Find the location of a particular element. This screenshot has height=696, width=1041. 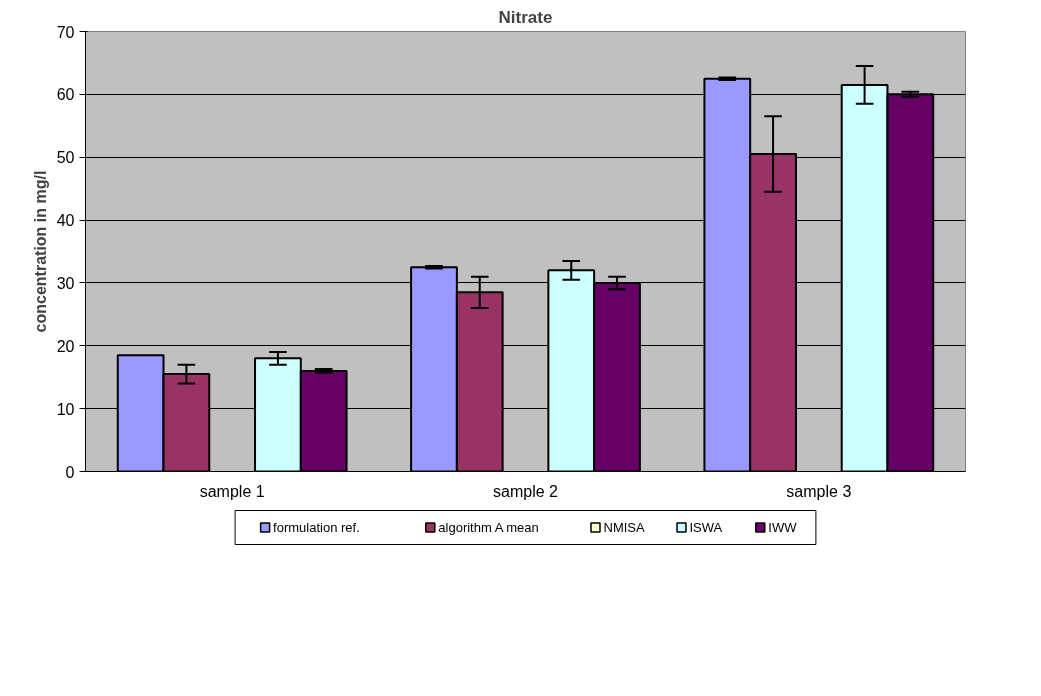

legend-label: NMISA is located at coordinates (624, 527).